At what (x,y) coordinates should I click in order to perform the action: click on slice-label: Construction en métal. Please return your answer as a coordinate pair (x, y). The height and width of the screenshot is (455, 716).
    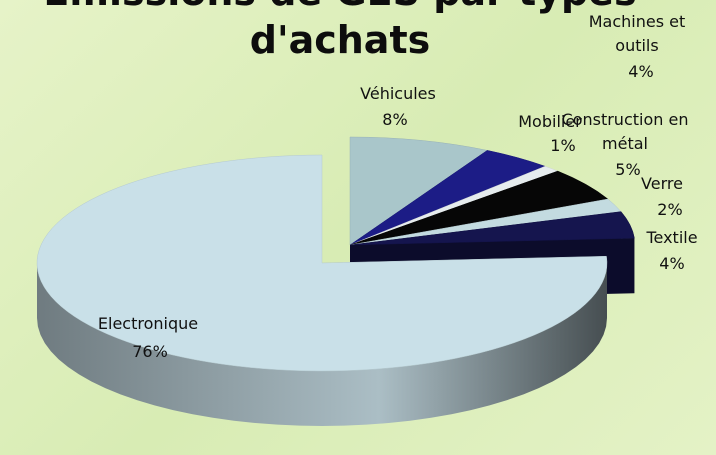
    Looking at the image, I should click on (625, 131).